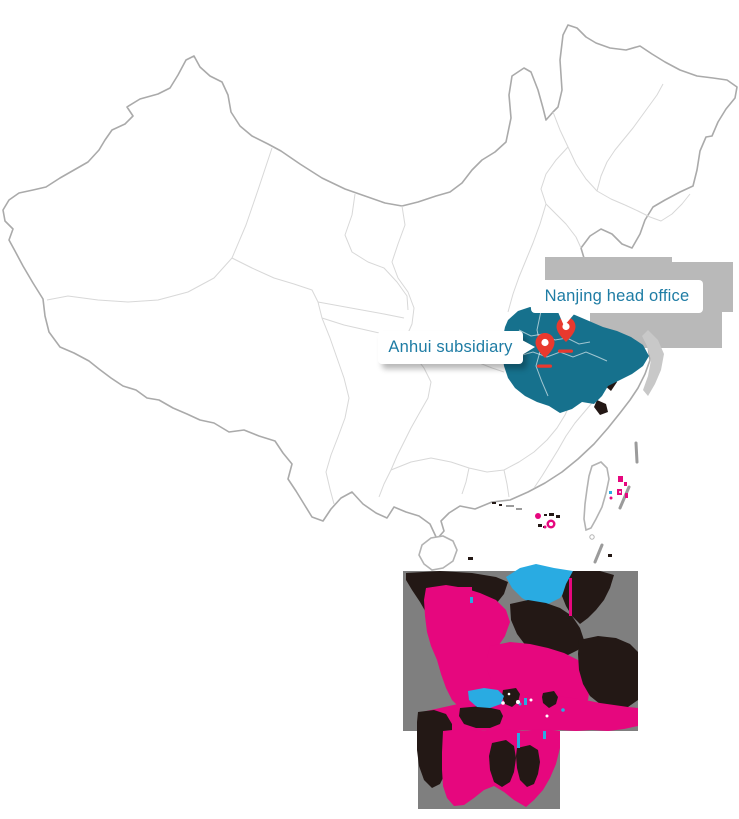 Image resolution: width=739 pixels, height=819 pixels. Describe the element at coordinates (525, 705) in the screenshot. I see `glitch-white-specks` at that location.